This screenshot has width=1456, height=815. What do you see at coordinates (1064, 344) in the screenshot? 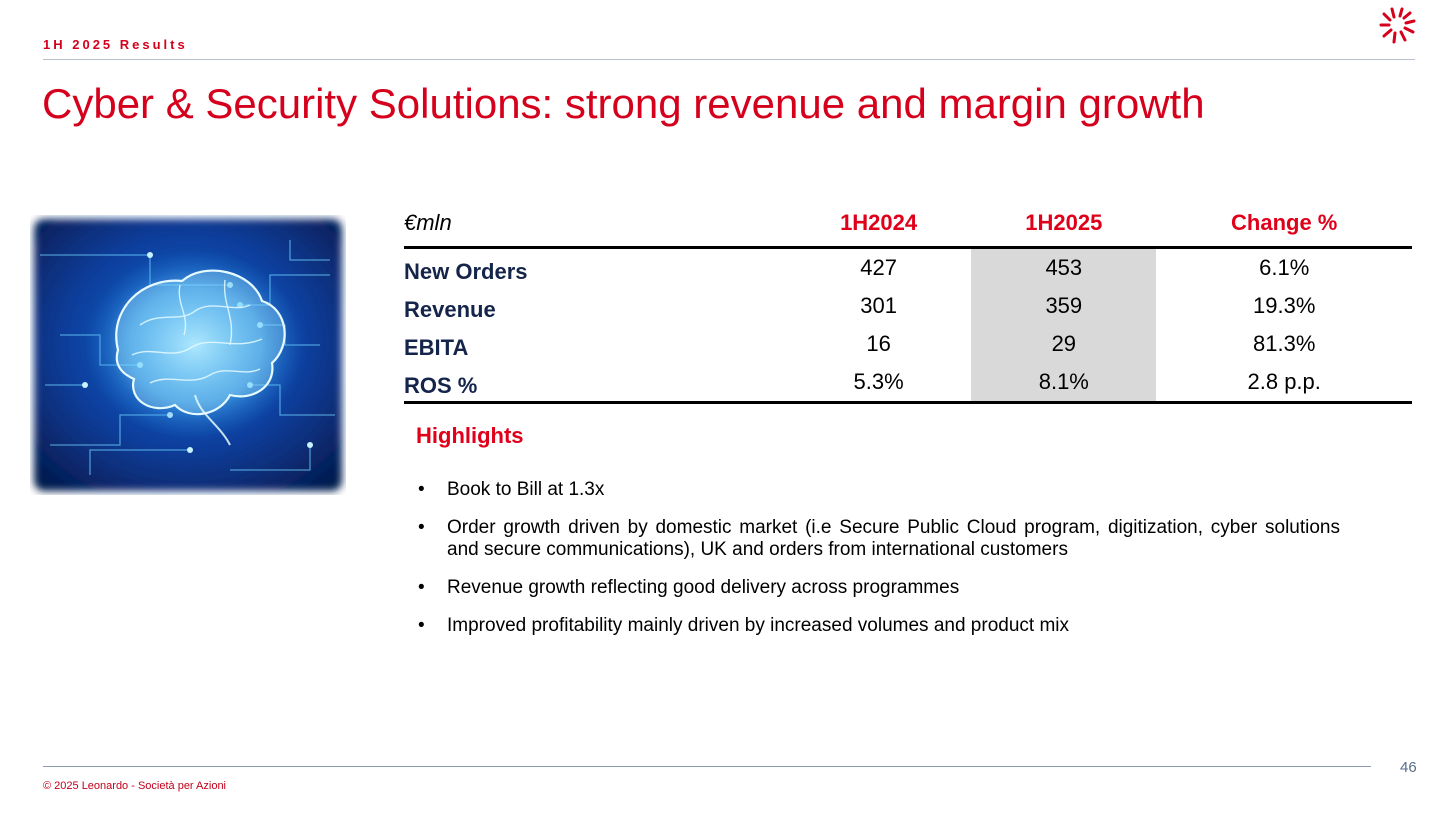
I see `cell-1h2025: 29` at bounding box center [1064, 344].